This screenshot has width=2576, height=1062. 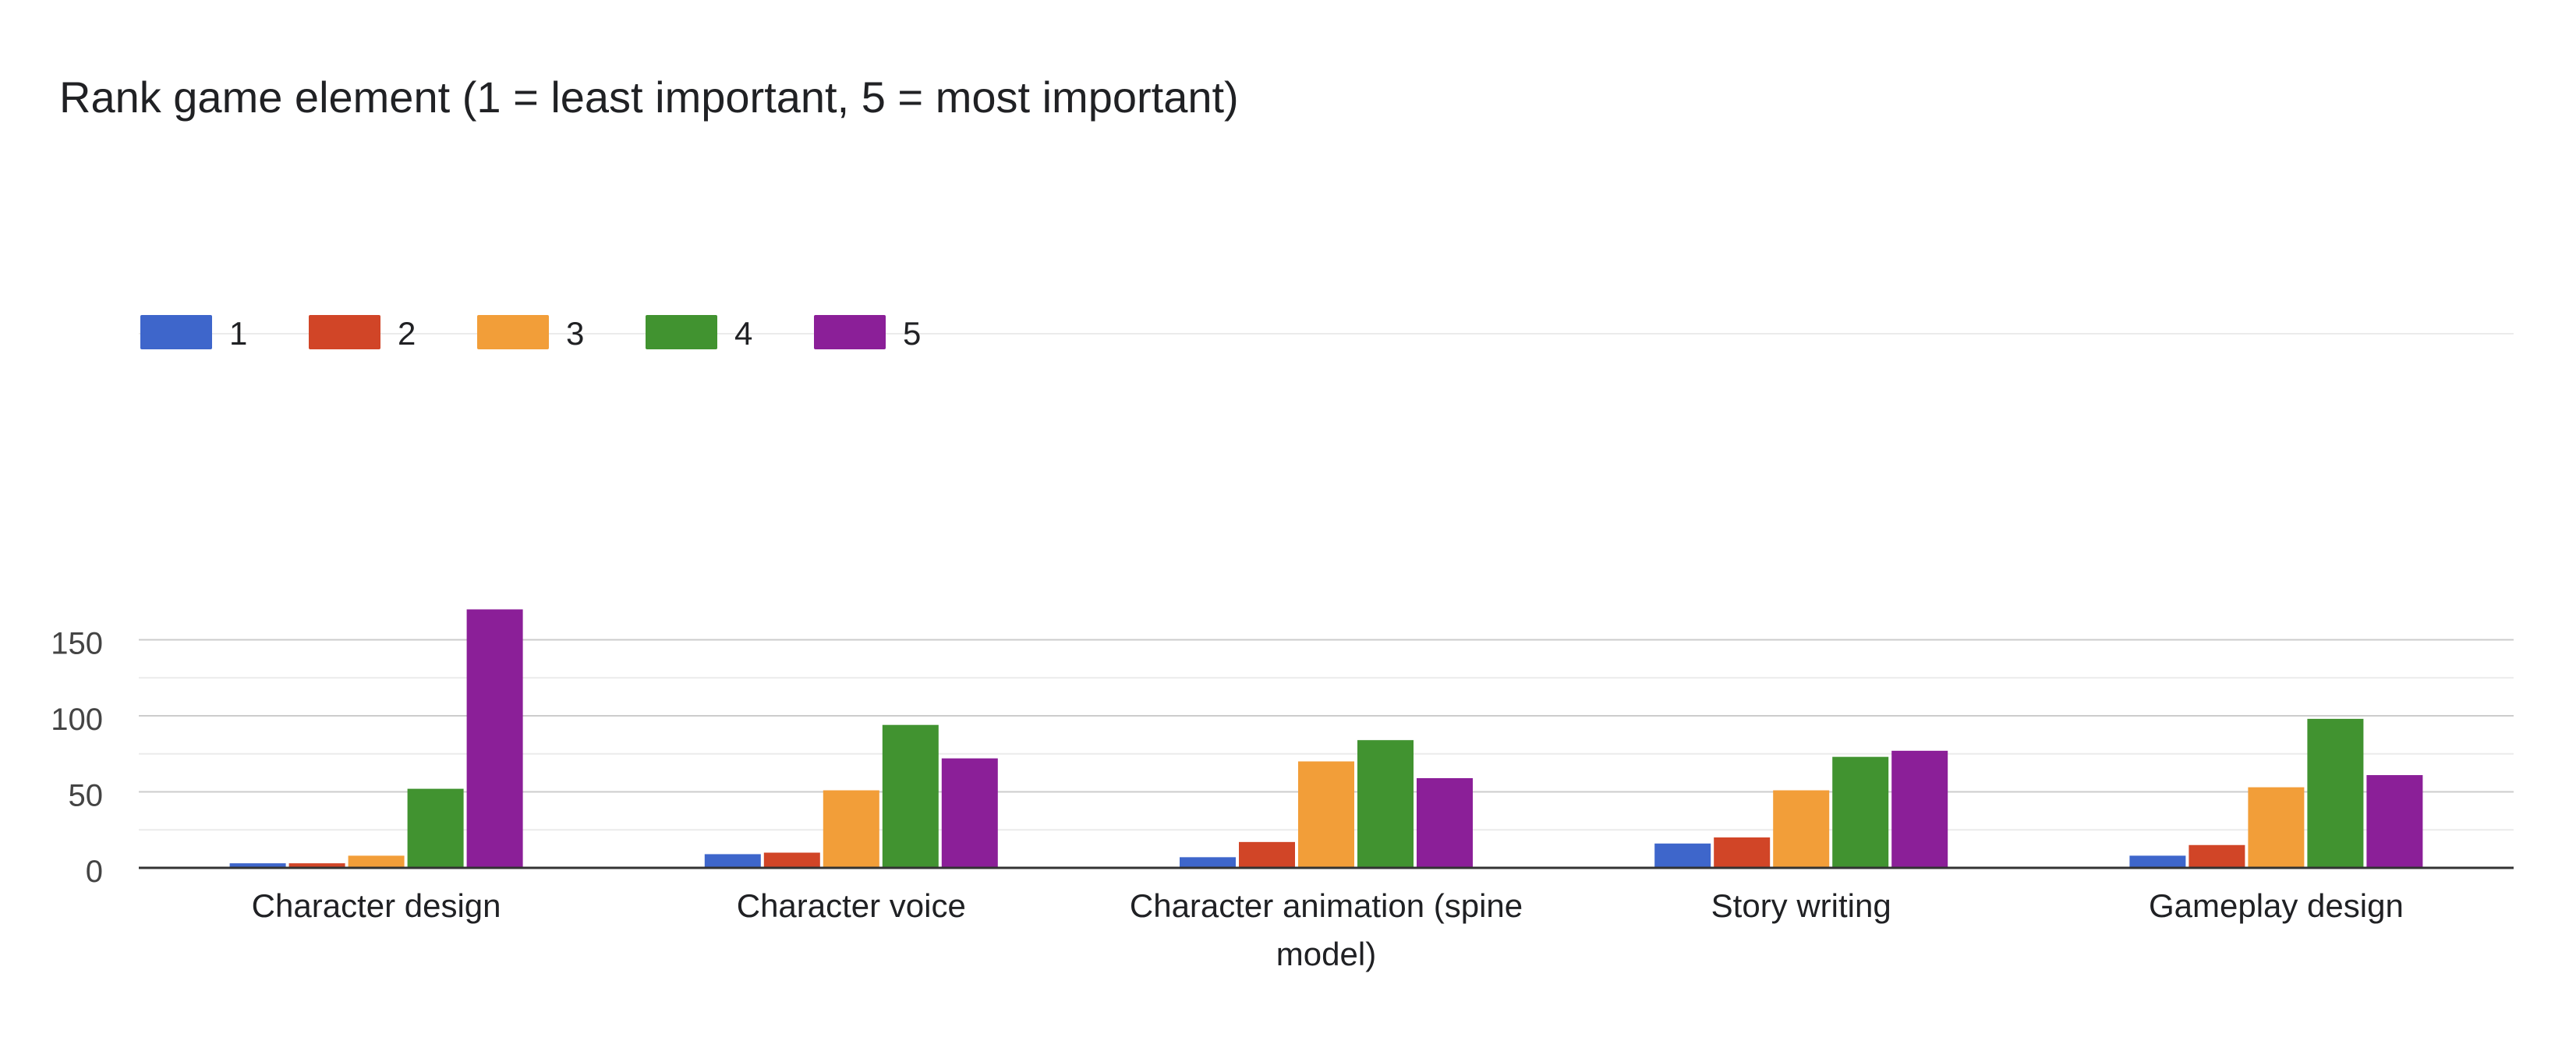 What do you see at coordinates (1801, 905) in the screenshot?
I see `x-tick-label: Story writing` at bounding box center [1801, 905].